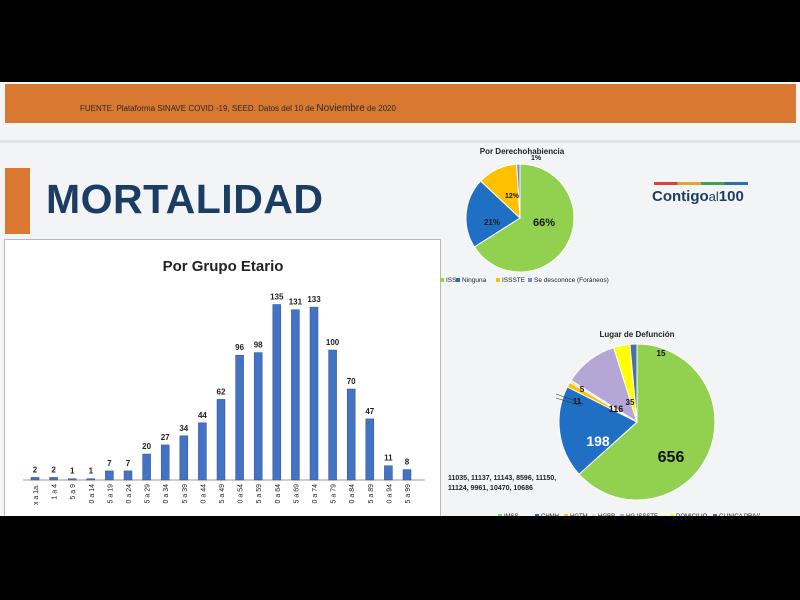 This screenshot has width=800, height=600. Describe the element at coordinates (296, 494) in the screenshot. I see `x-tick-label: 5 a 69` at that location.